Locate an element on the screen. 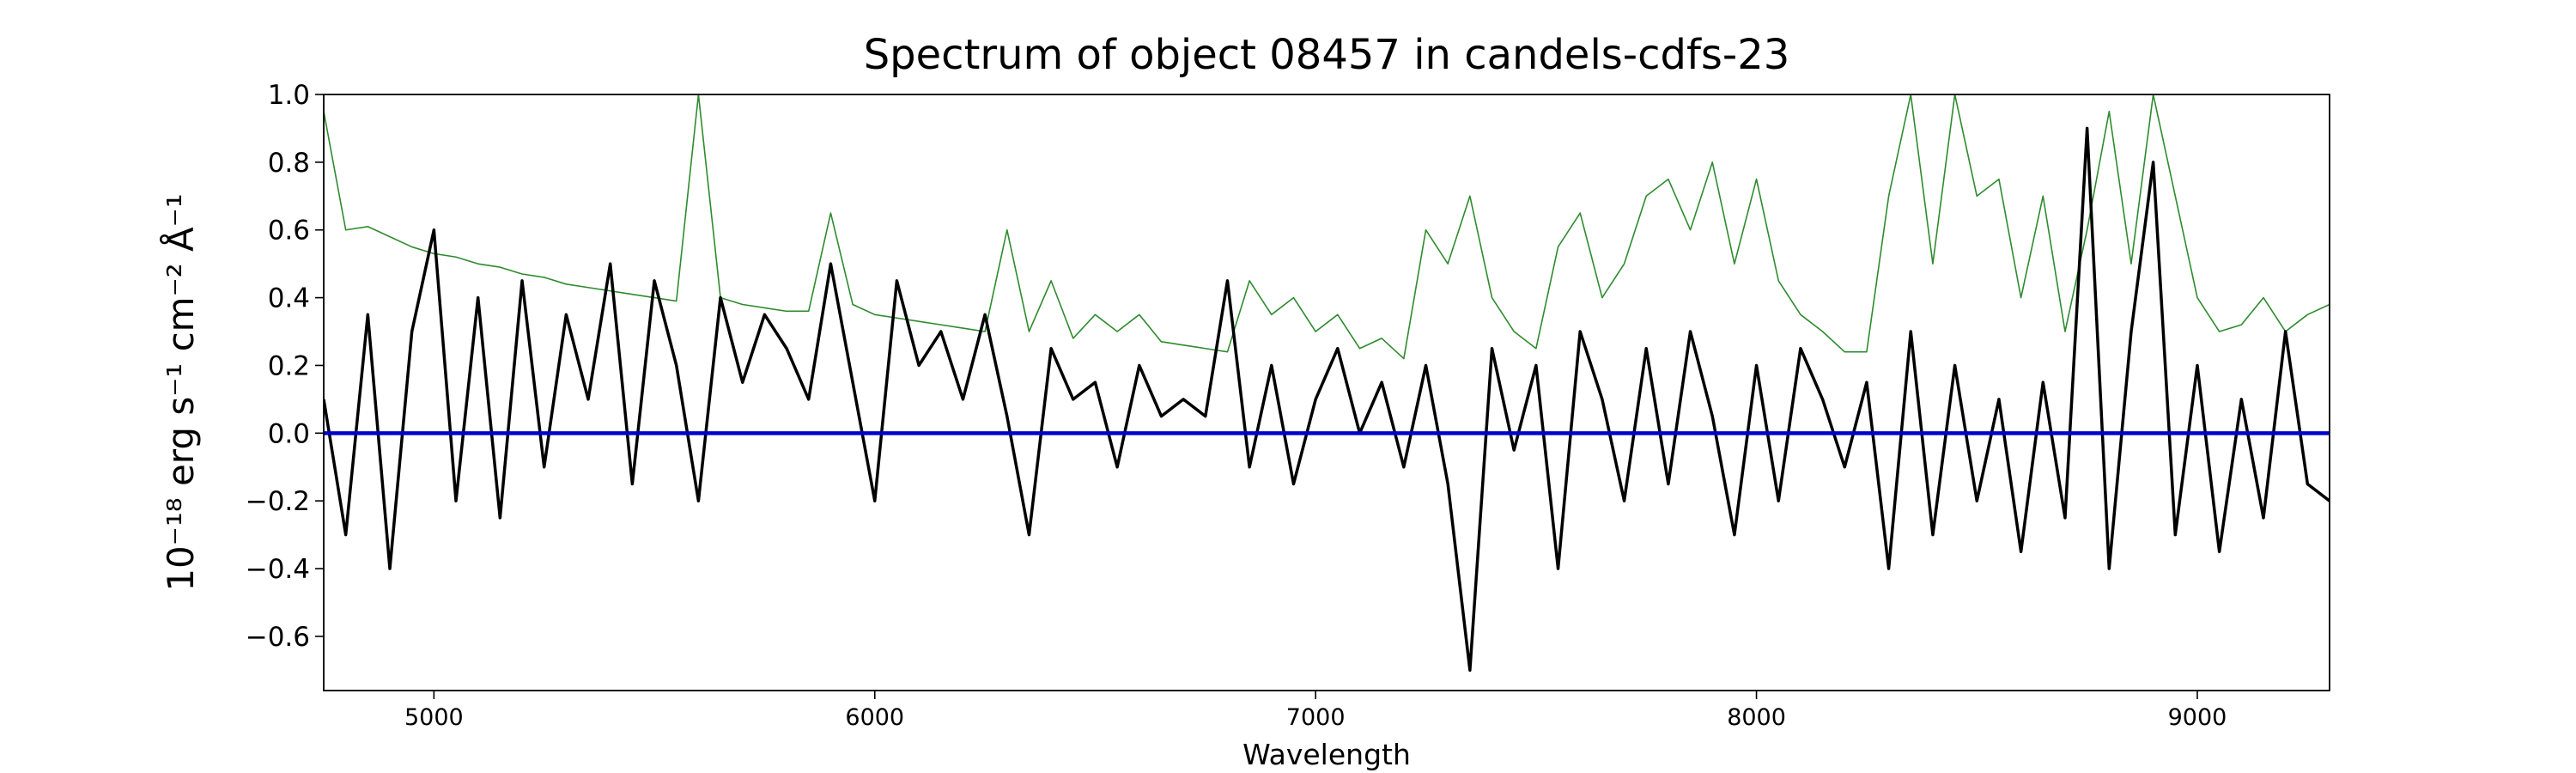 The image size is (2576, 773). y-tick-label: 1.0 is located at coordinates (289, 95).